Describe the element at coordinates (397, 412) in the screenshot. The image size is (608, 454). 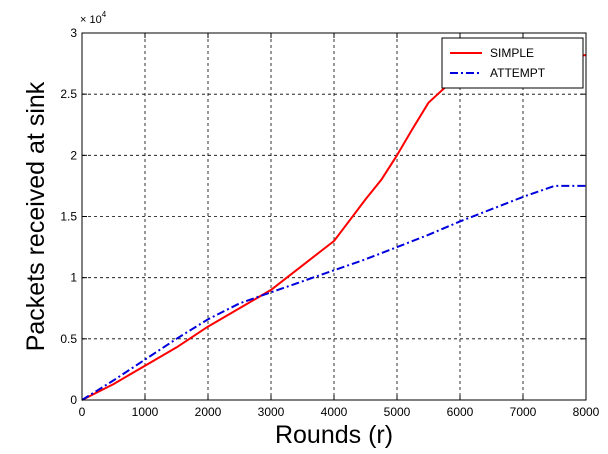
I see `x-tick-label: 5000` at that location.